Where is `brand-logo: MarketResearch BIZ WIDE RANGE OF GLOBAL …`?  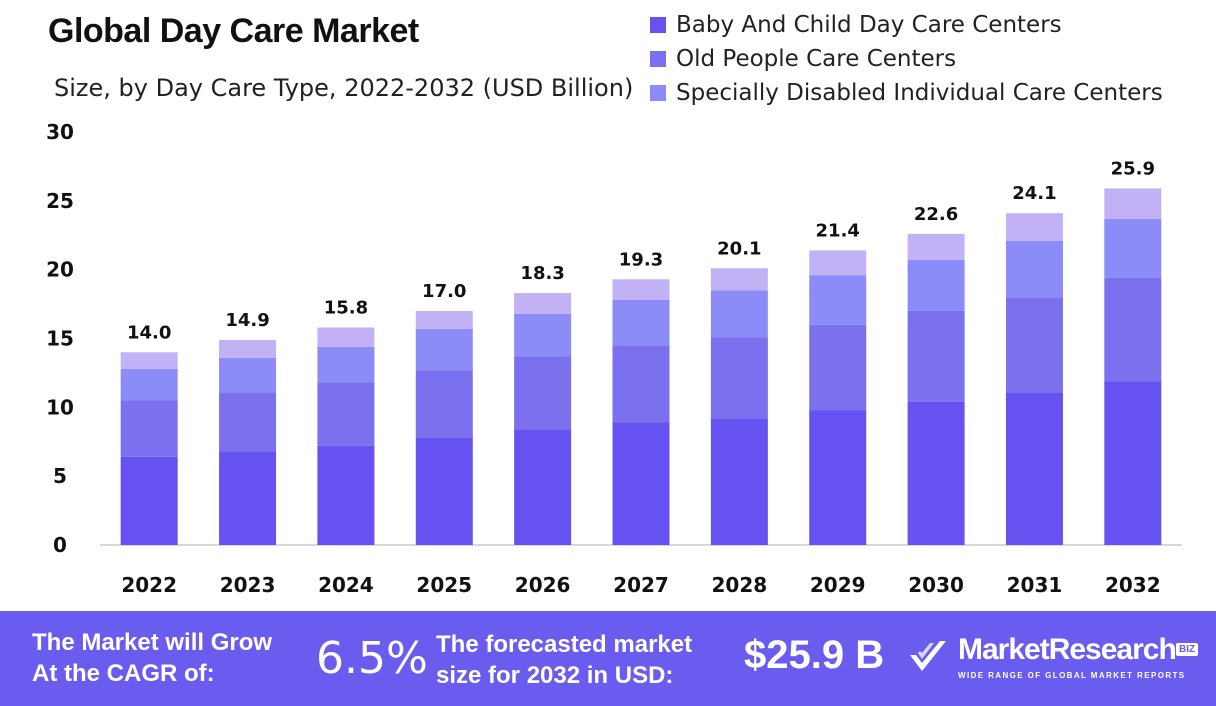
brand-logo: MarketResearch BIZ WIDE RANGE OF GLOBAL … is located at coordinates (1056, 662).